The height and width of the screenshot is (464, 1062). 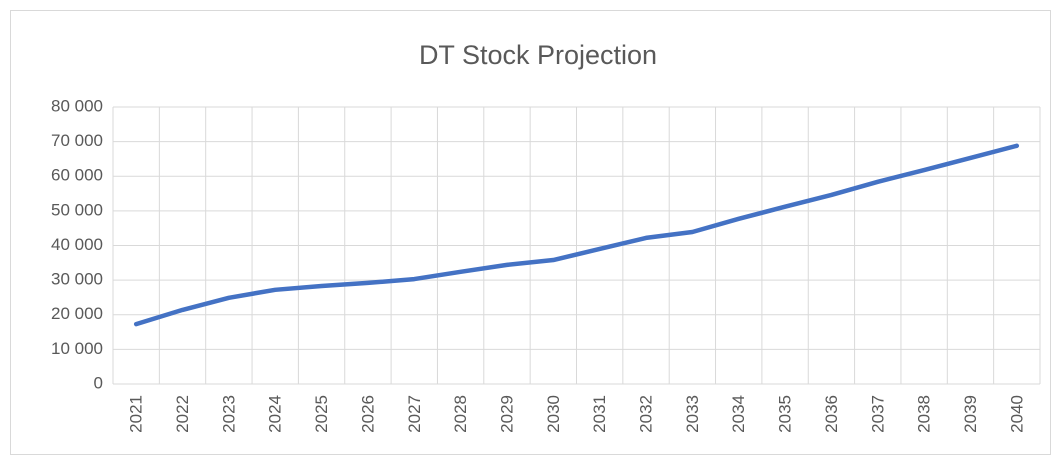 I want to click on x-tick-label: 2022, so click(x=182, y=414).